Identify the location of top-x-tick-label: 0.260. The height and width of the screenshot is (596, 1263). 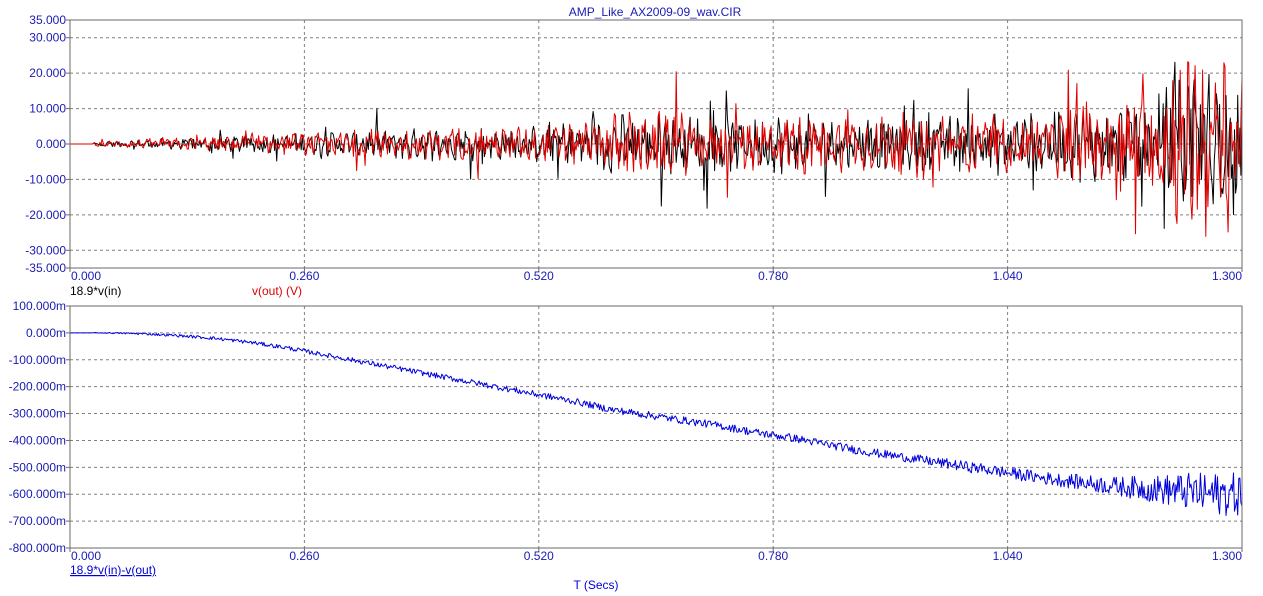
(304, 276).